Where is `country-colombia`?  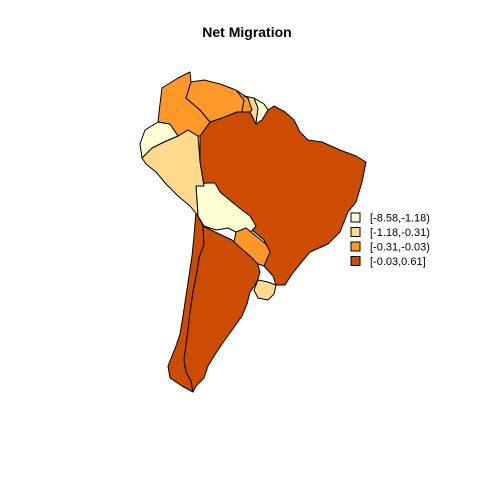 country-colombia is located at coordinates (184, 104).